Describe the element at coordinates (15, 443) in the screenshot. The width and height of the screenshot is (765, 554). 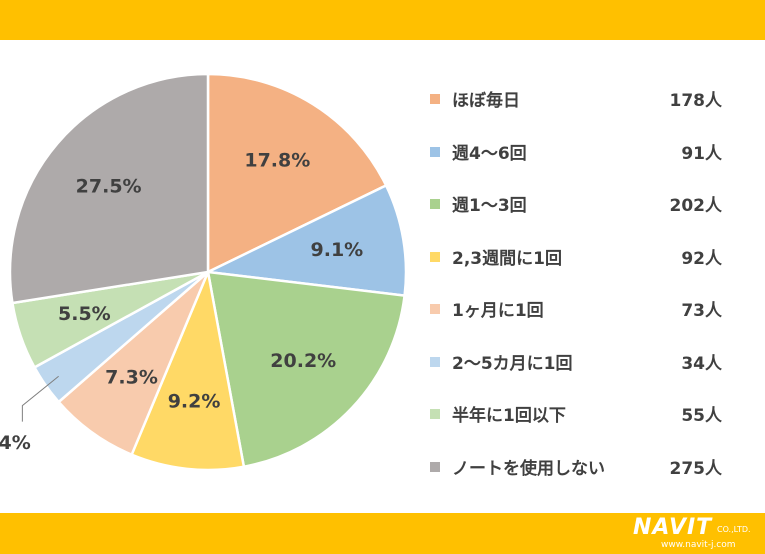
I see `slice-percent-label: 3.4%` at that location.